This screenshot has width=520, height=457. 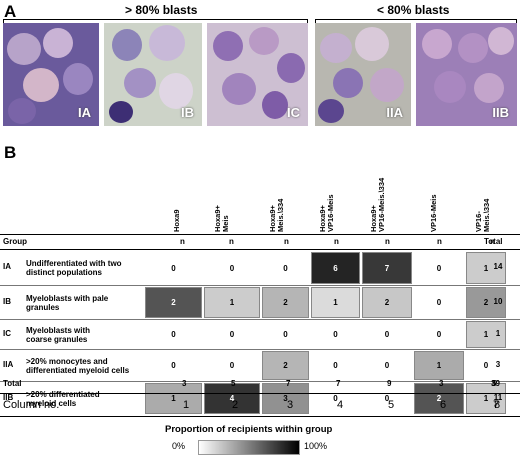 What do you see at coordinates (8, 397) in the screenshot?
I see `row-group-id: IIB` at bounding box center [8, 397].